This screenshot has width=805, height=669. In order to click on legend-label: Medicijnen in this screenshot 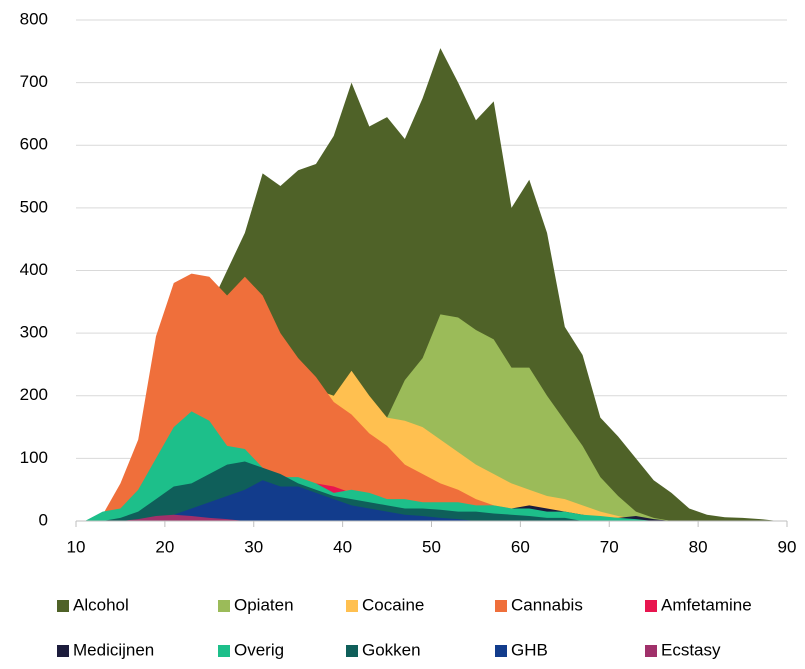, I will do `click(113, 649)`.